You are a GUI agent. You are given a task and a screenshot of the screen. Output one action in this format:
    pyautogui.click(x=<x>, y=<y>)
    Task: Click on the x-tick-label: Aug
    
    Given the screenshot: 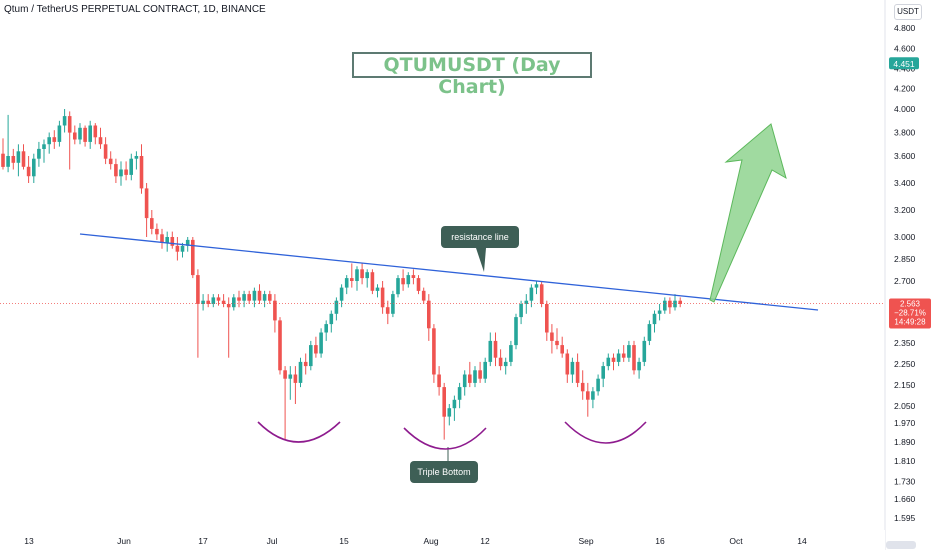 What is the action you would take?
    pyautogui.click(x=430, y=541)
    